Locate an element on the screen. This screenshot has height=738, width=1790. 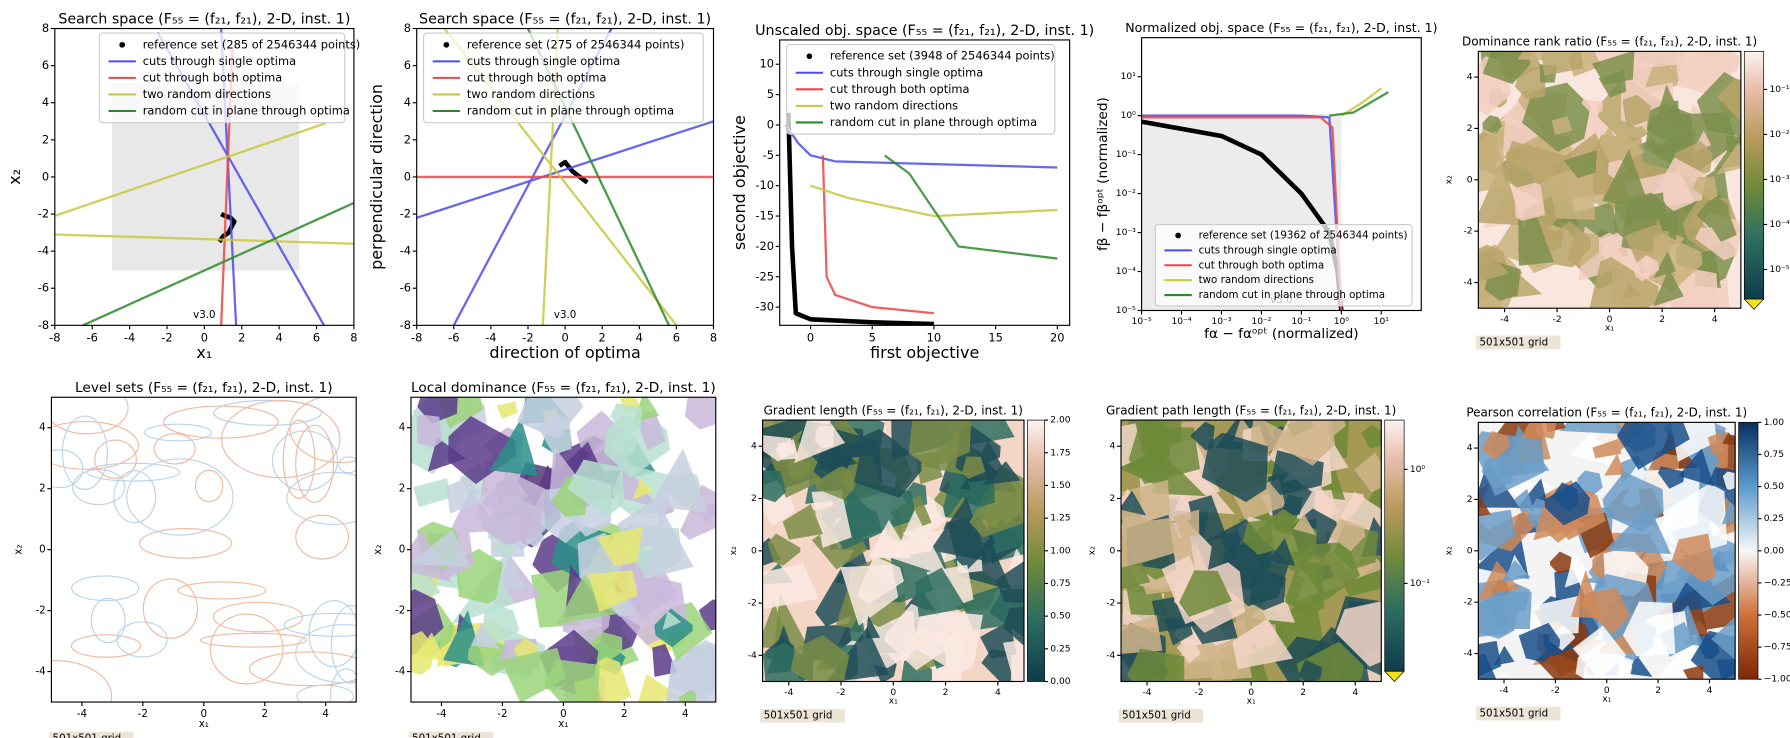
legend-label: two random directions is located at coordinates (207, 94).